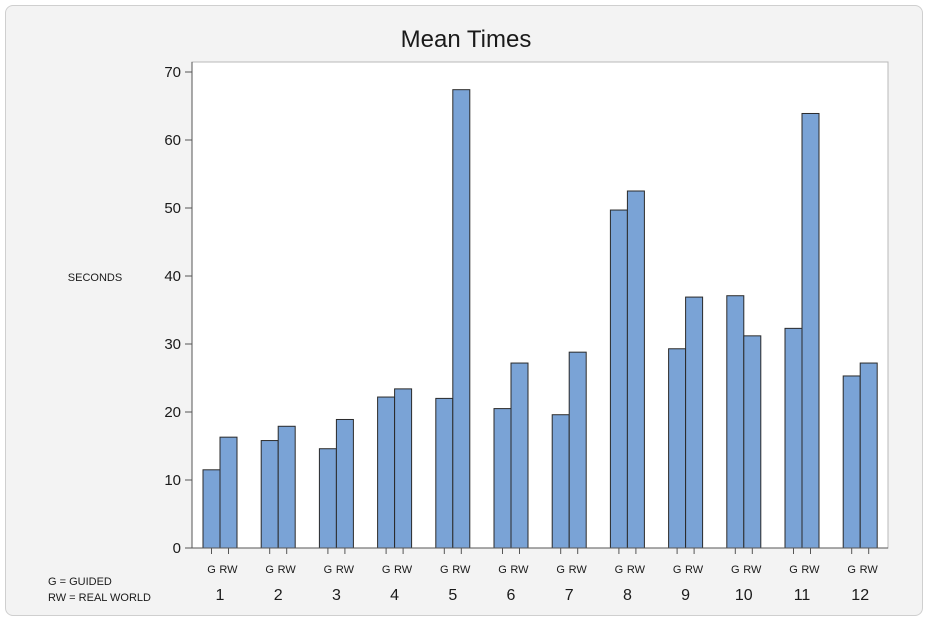 Image resolution: width=928 pixels, height=621 pixels. Describe the element at coordinates (860, 595) in the screenshot. I see `x-category-label: 12` at that location.